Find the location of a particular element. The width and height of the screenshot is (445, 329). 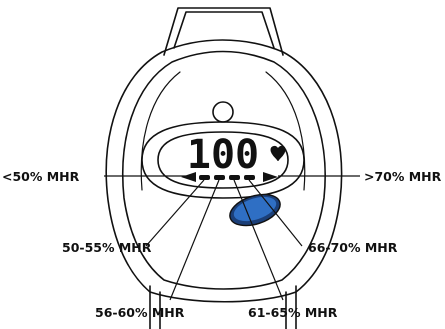

label-below-50: <50% MHR is located at coordinates (41, 176).